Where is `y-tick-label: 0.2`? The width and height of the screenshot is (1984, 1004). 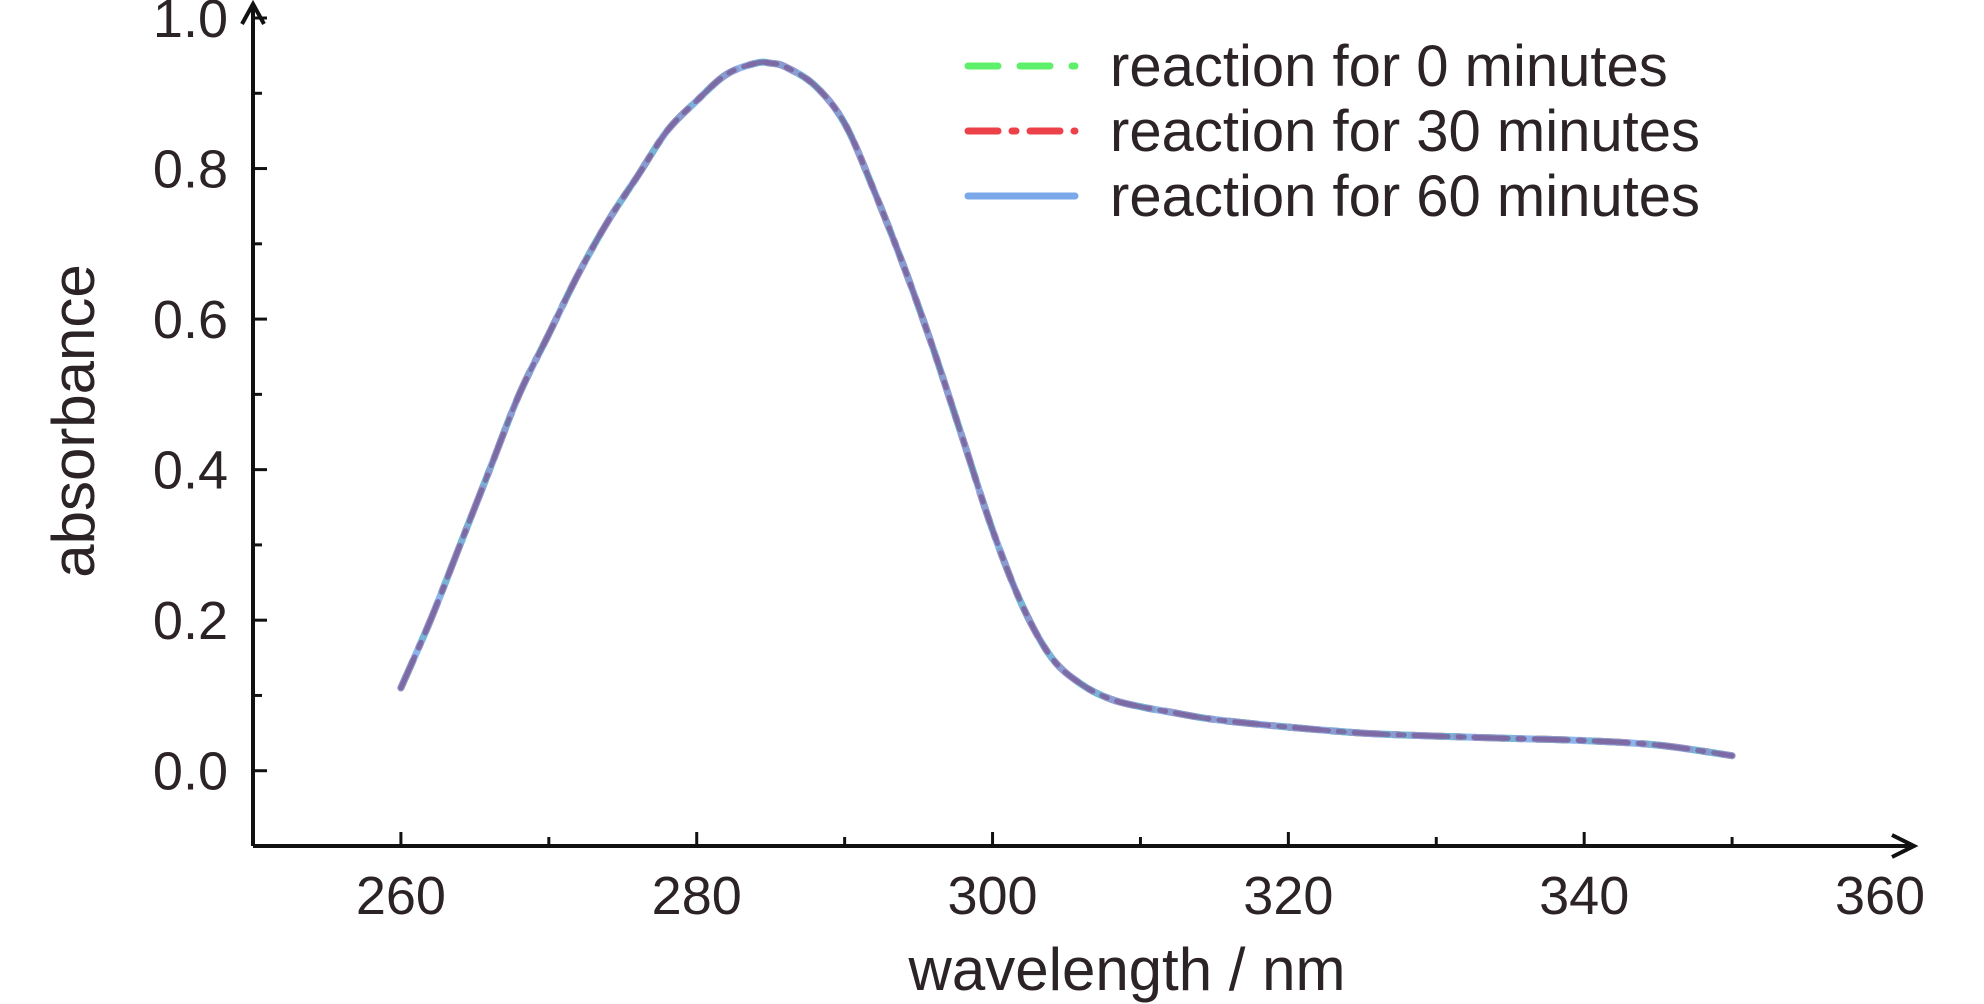 y-tick-label: 0.2 is located at coordinates (190, 621).